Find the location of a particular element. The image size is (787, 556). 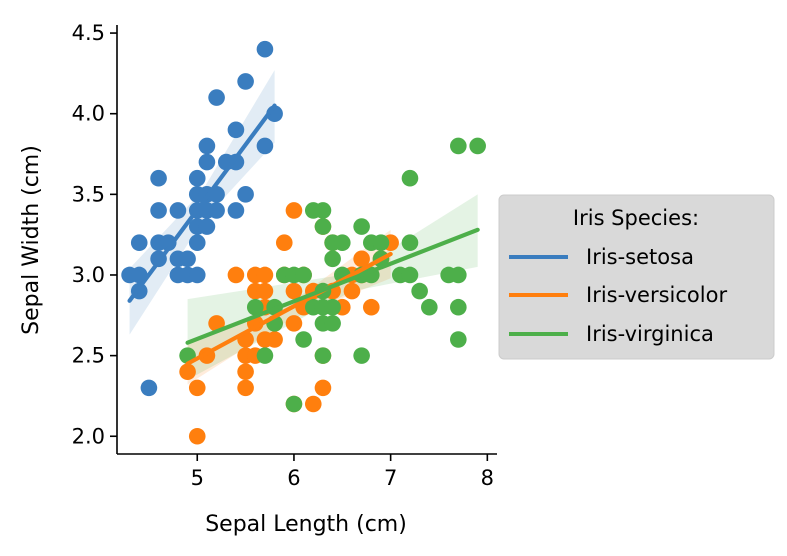

y-tick-label: 4.0 is located at coordinates (88, 114).